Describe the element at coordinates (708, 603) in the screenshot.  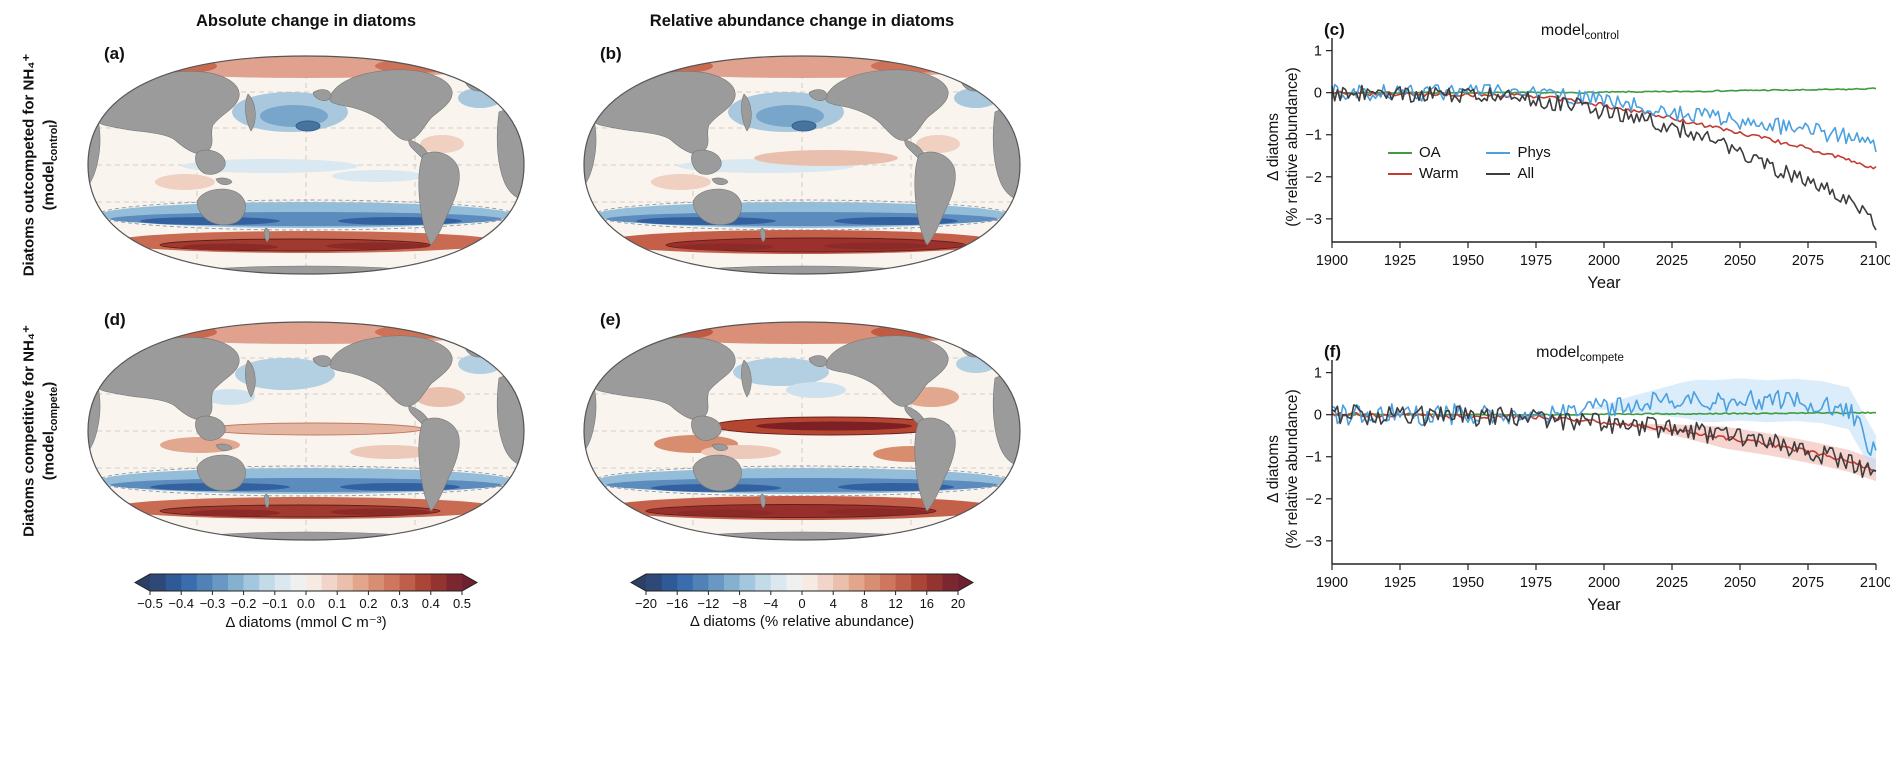
I see `svg-text: −12` at that location.